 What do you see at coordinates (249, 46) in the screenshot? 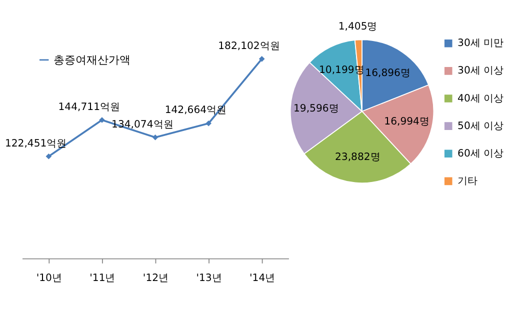
I see `data-label: 182,102억원` at bounding box center [249, 46].